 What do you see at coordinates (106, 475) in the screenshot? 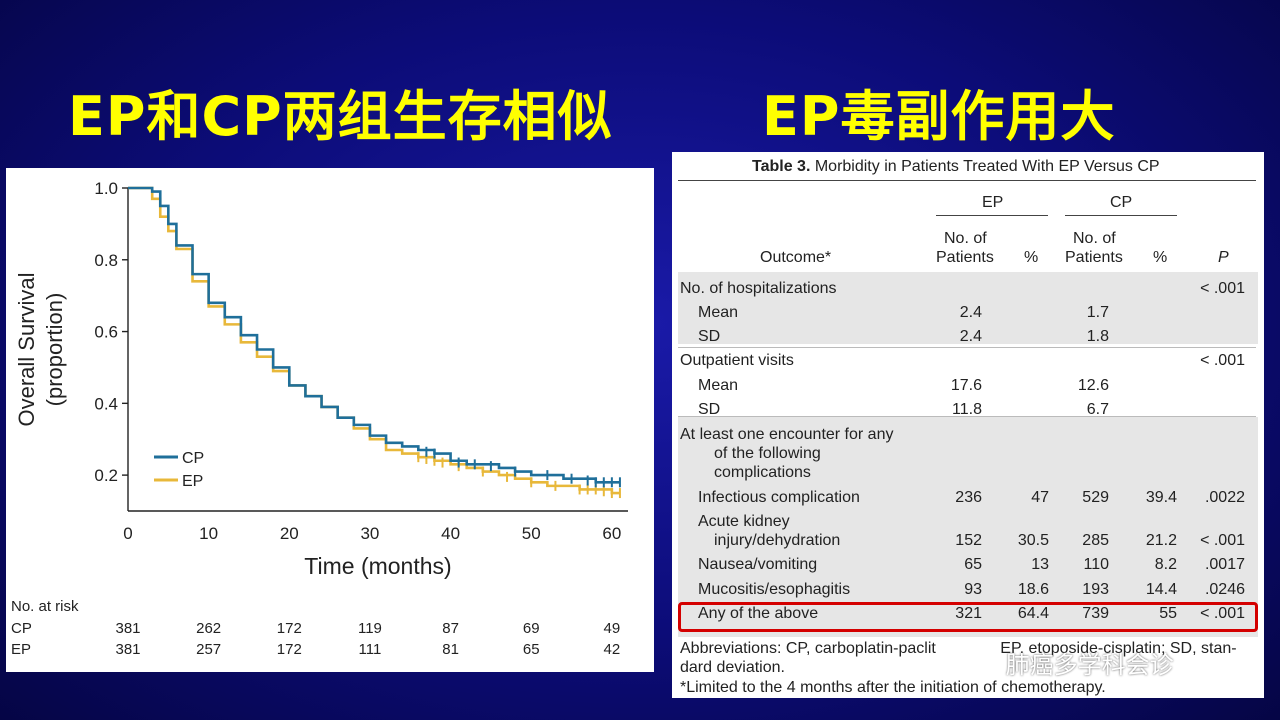
I see `y-tick-label: 0.2` at bounding box center [106, 475].